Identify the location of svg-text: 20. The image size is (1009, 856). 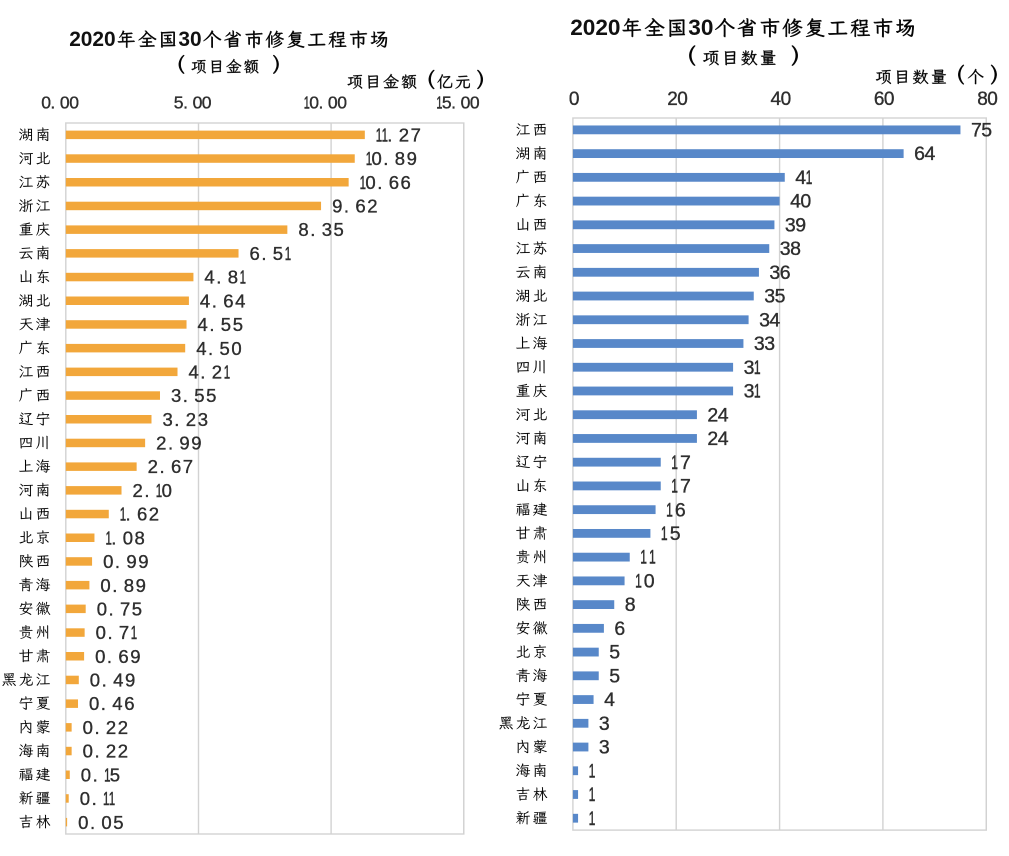
(677, 99).